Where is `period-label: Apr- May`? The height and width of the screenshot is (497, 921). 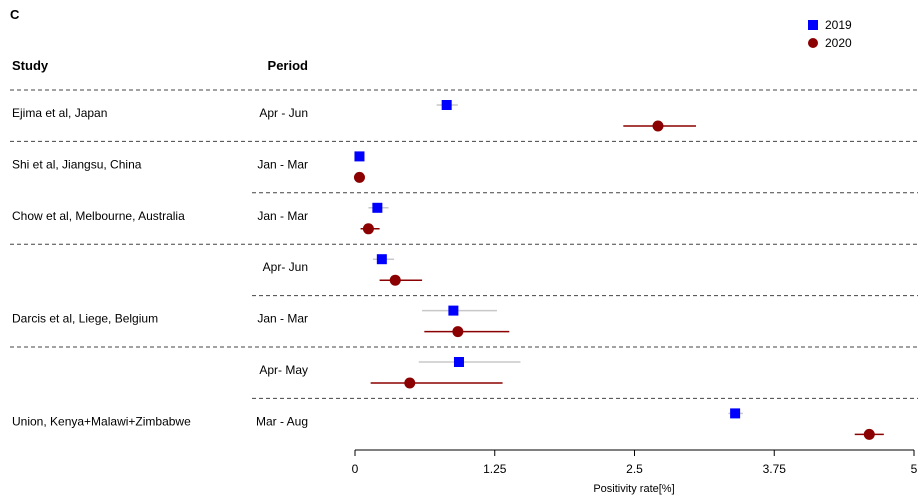
period-label: Apr- May is located at coordinates (283, 370).